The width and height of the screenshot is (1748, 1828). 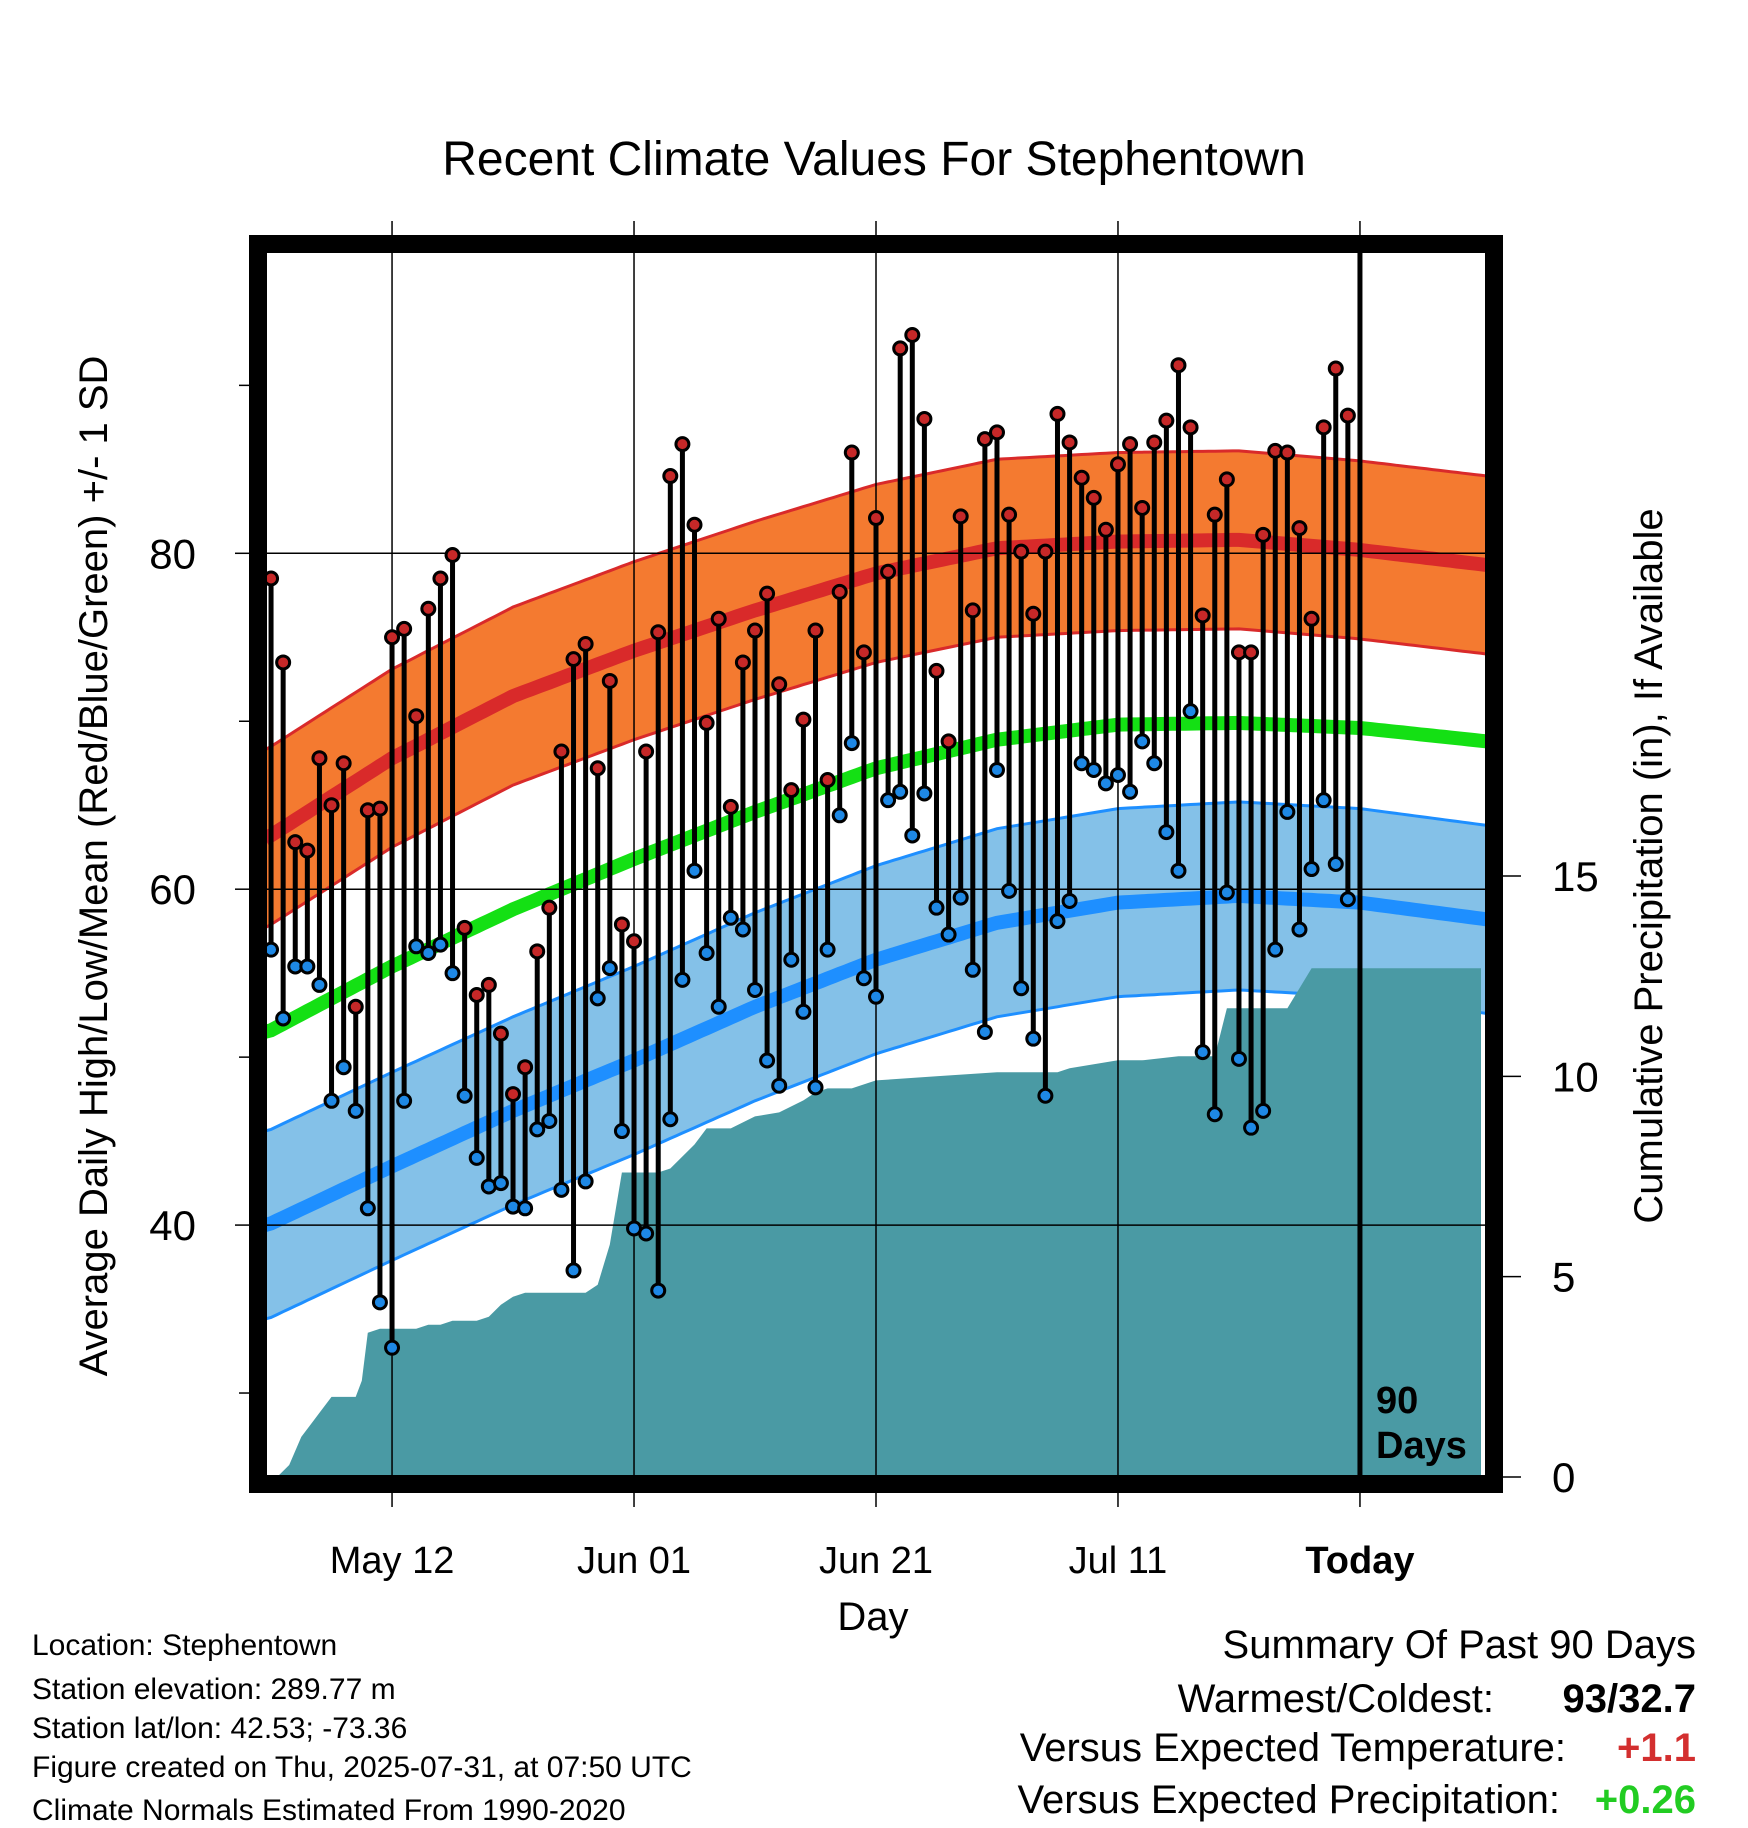 I want to click on info-normals: Climate Normals Estimated From 1990-2020, so click(x=329, y=1810).